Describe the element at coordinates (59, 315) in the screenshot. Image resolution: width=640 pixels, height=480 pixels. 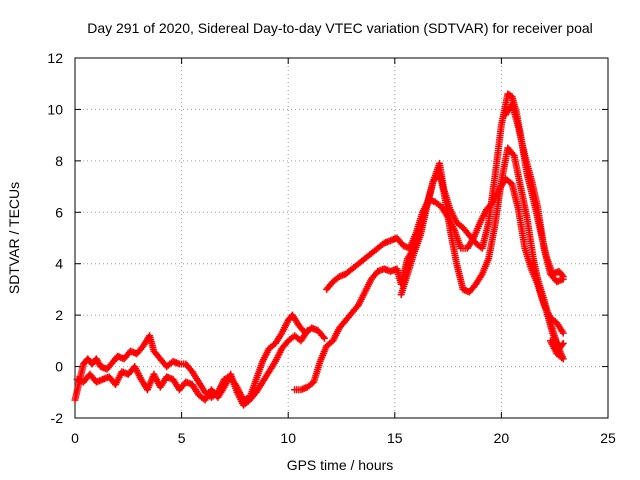
I see `y-tick-label: 2` at that location.